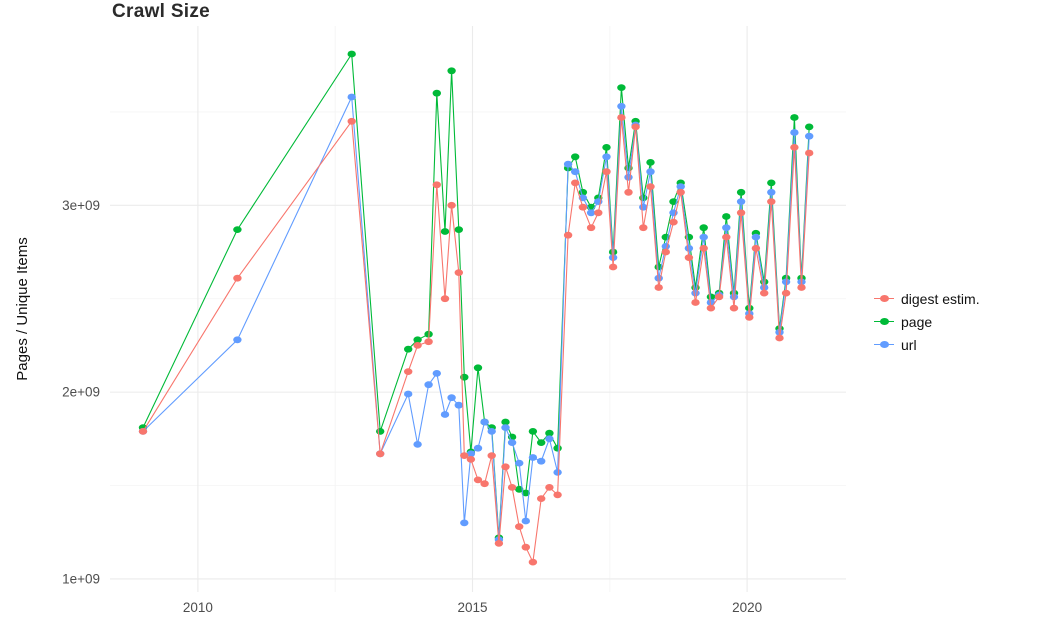 This screenshot has width=1059, height=639. I want to click on legend-item-page: page, so click(927, 321).